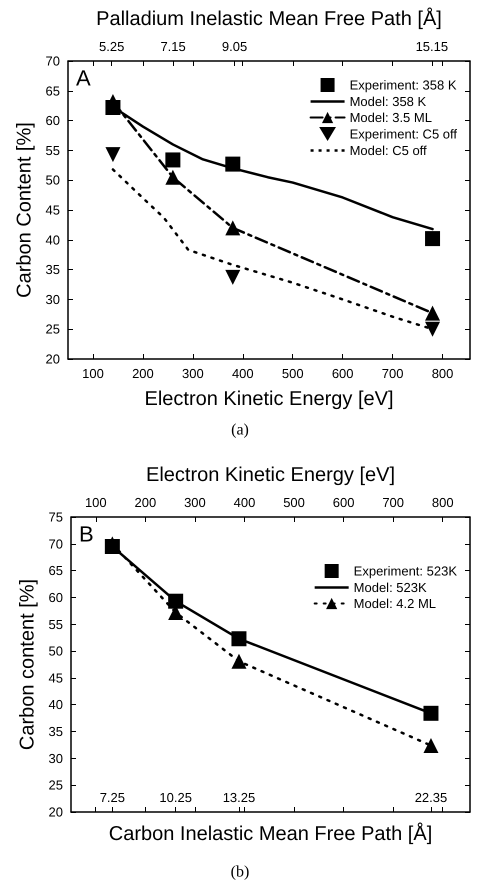 The image size is (480, 884). Describe the element at coordinates (343, 373) in the screenshot. I see `x-tick-label: 600` at that location.